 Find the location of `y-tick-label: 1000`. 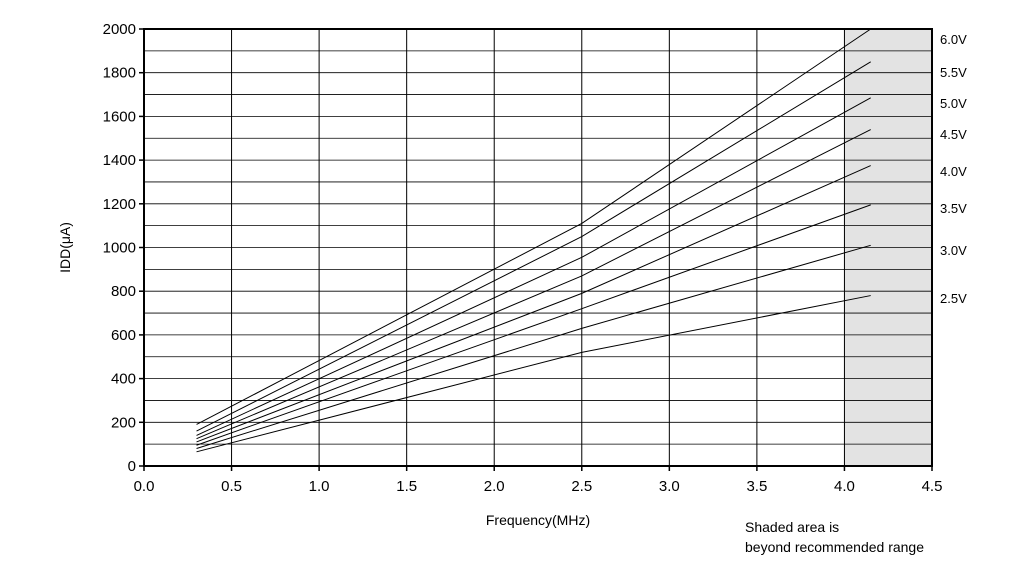

y-tick-label: 1000 is located at coordinates (119, 248).